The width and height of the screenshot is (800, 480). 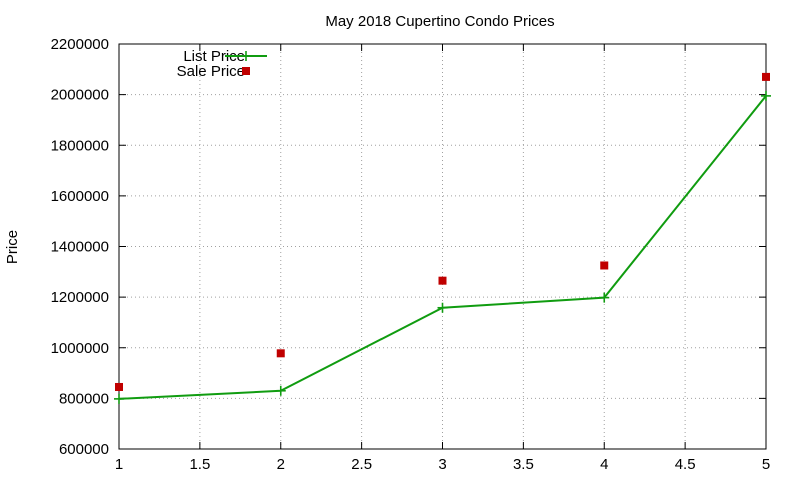 I want to click on x-tick-label: 1, so click(x=119, y=464).